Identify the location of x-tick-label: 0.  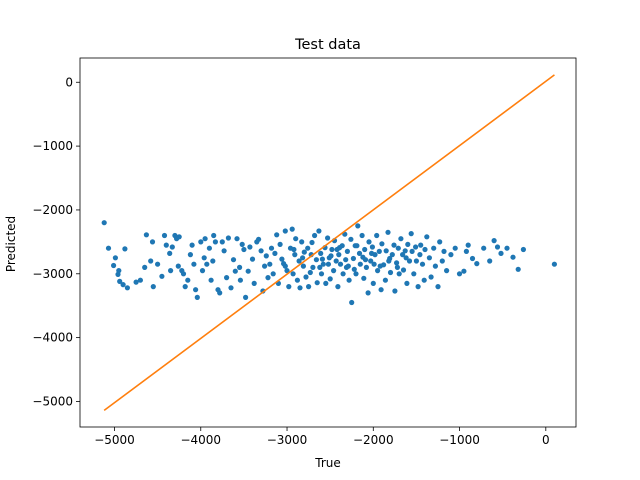
(546, 440).